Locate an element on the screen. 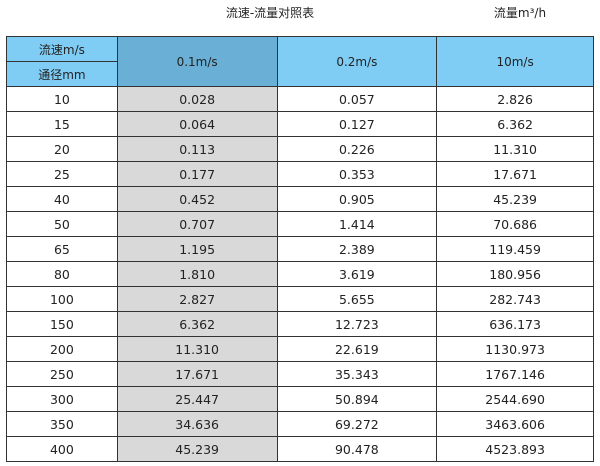 Image resolution: width=600 pixels, height=466 pixels. table-row: 100 2.827 5.655 282.743 is located at coordinates (300, 299).